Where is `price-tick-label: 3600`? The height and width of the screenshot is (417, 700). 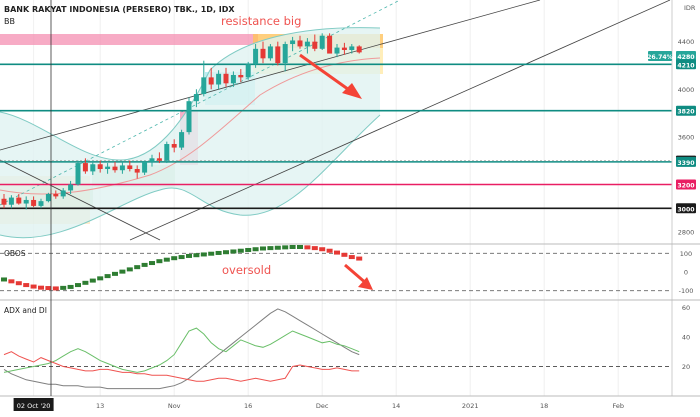
price-tick-label: 3600 is located at coordinates (686, 137).